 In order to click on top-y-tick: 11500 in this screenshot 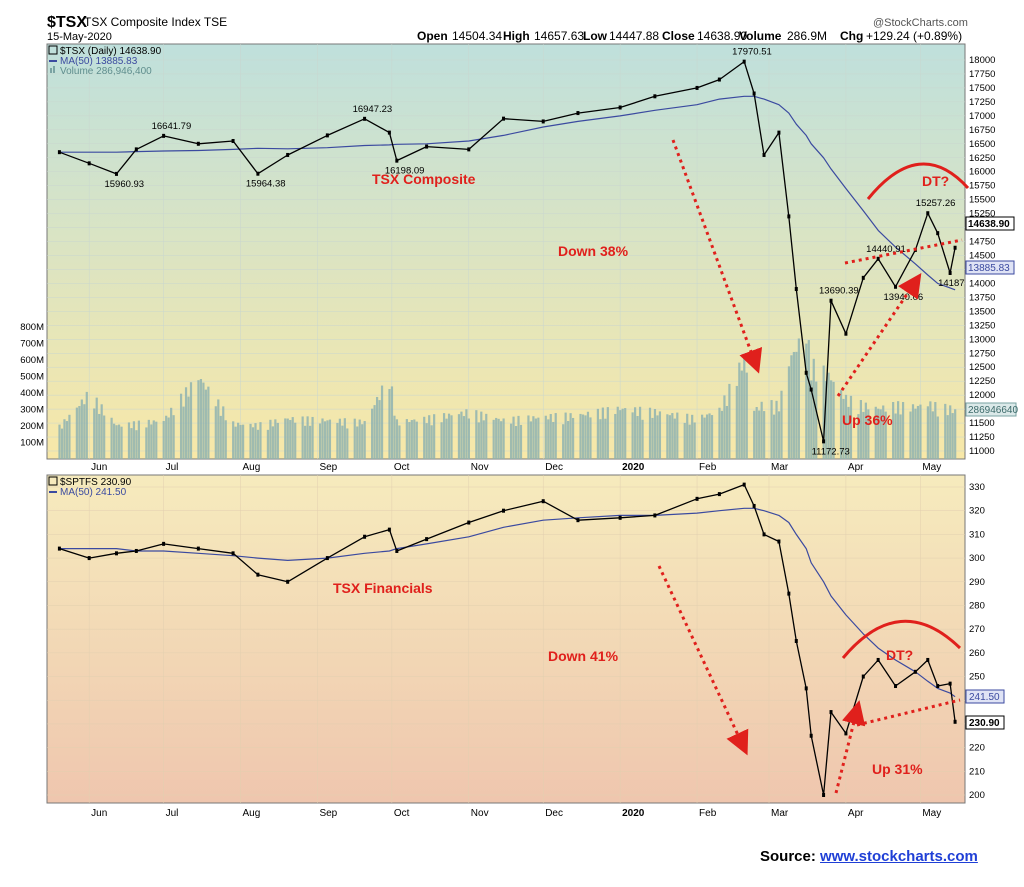, I will do `click(982, 423)`.